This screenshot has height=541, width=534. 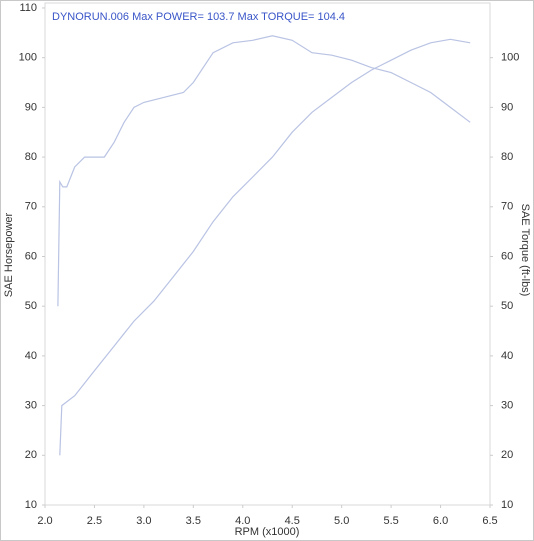 I want to click on y2-tick-label: 60, so click(x=507, y=256).